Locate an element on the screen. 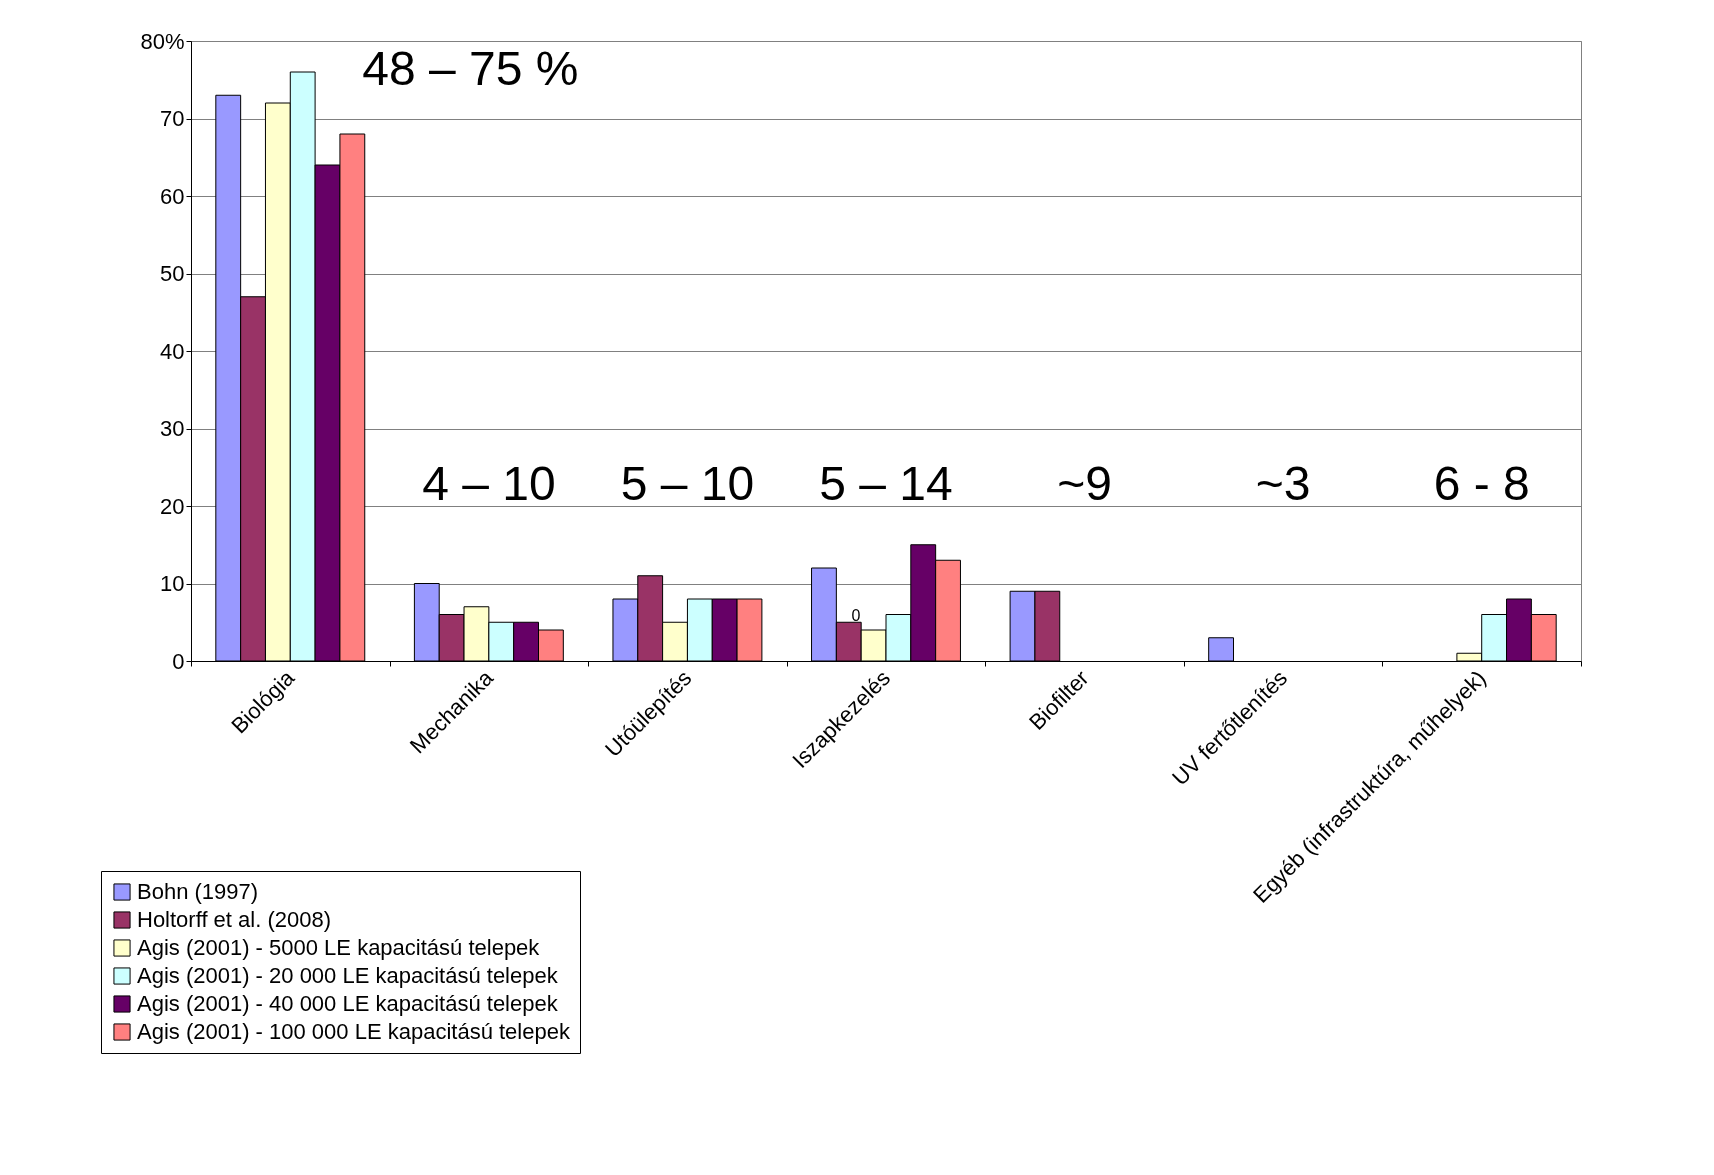 The width and height of the screenshot is (1714, 1175). y-tick-label: 80% is located at coordinates (162, 41).